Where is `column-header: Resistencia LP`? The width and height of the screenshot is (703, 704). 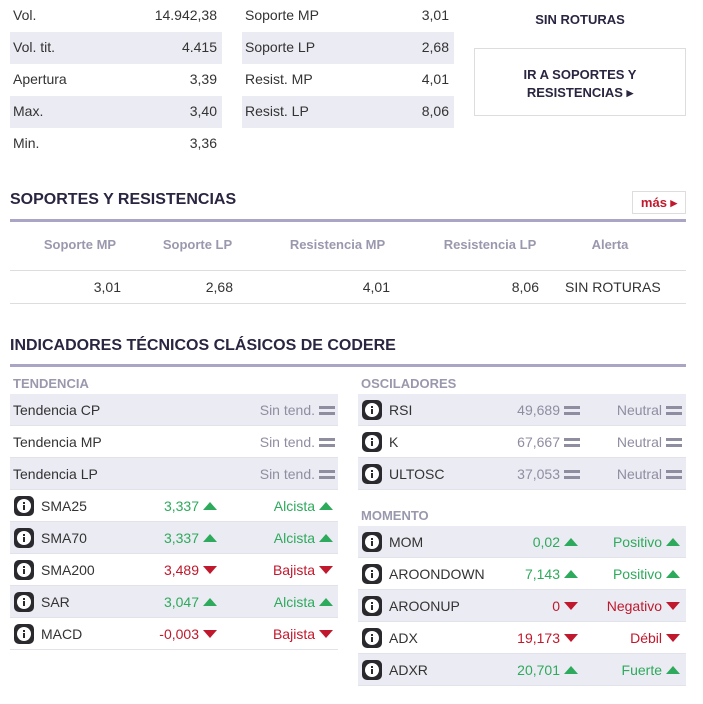 column-header: Resistencia LP is located at coordinates (490, 244).